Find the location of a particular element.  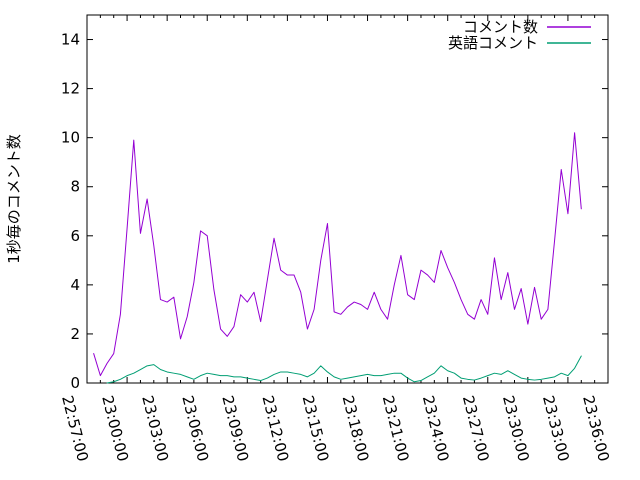

y-tick-label: 12 is located at coordinates (70, 89).